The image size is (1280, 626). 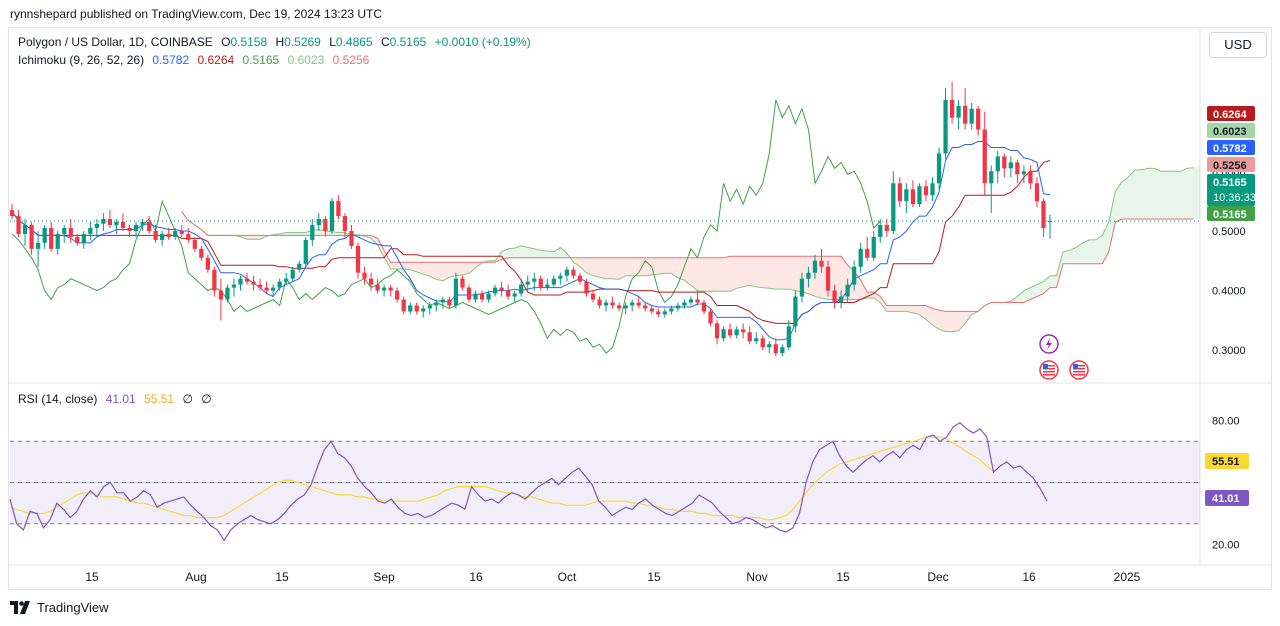 I want to click on tradingview-logo: TradingView, so click(x=59, y=607).